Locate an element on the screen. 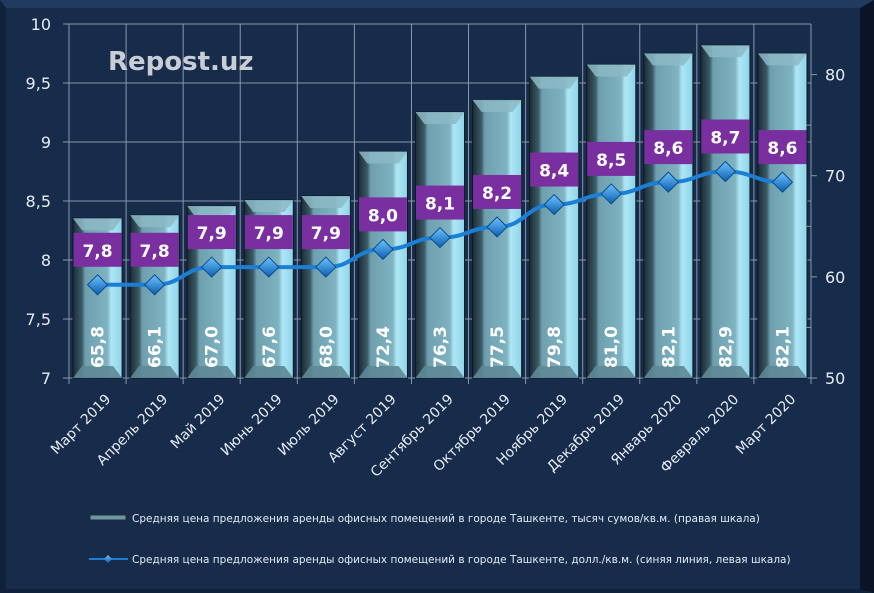  line-value-label: 7,8 is located at coordinates (97, 252).